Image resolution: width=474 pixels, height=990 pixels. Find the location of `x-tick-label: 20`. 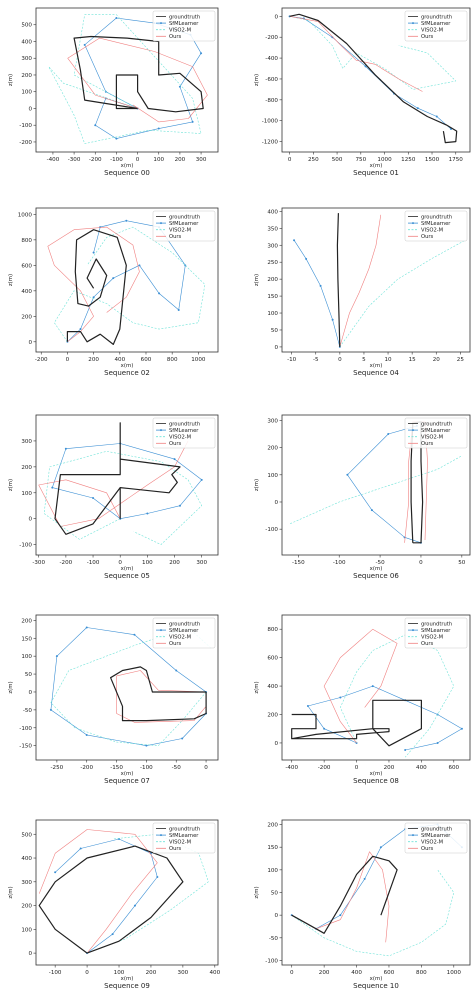

x-tick-label: 20 is located at coordinates (437, 360).